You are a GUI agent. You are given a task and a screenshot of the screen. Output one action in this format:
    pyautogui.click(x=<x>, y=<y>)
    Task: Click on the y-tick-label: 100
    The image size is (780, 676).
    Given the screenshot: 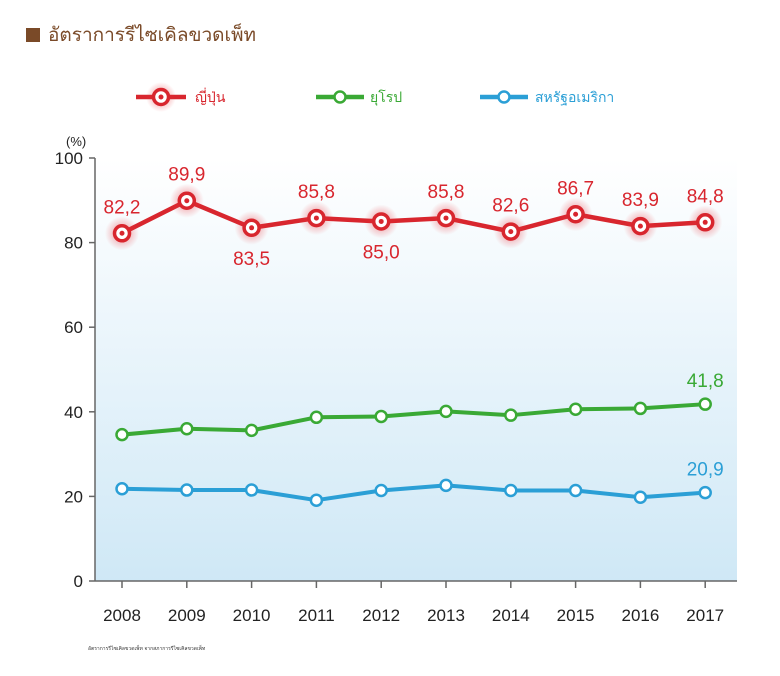 What is the action you would take?
    pyautogui.click(x=69, y=158)
    